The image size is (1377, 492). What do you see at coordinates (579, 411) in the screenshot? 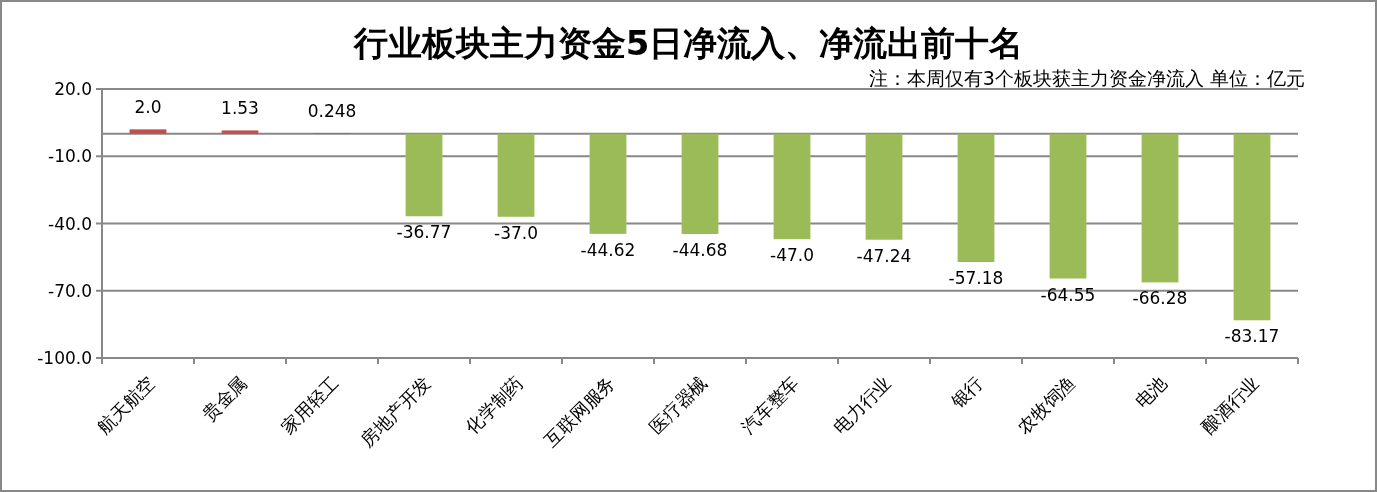
I see `x-tick-label: 互联网服务` at bounding box center [579, 411].